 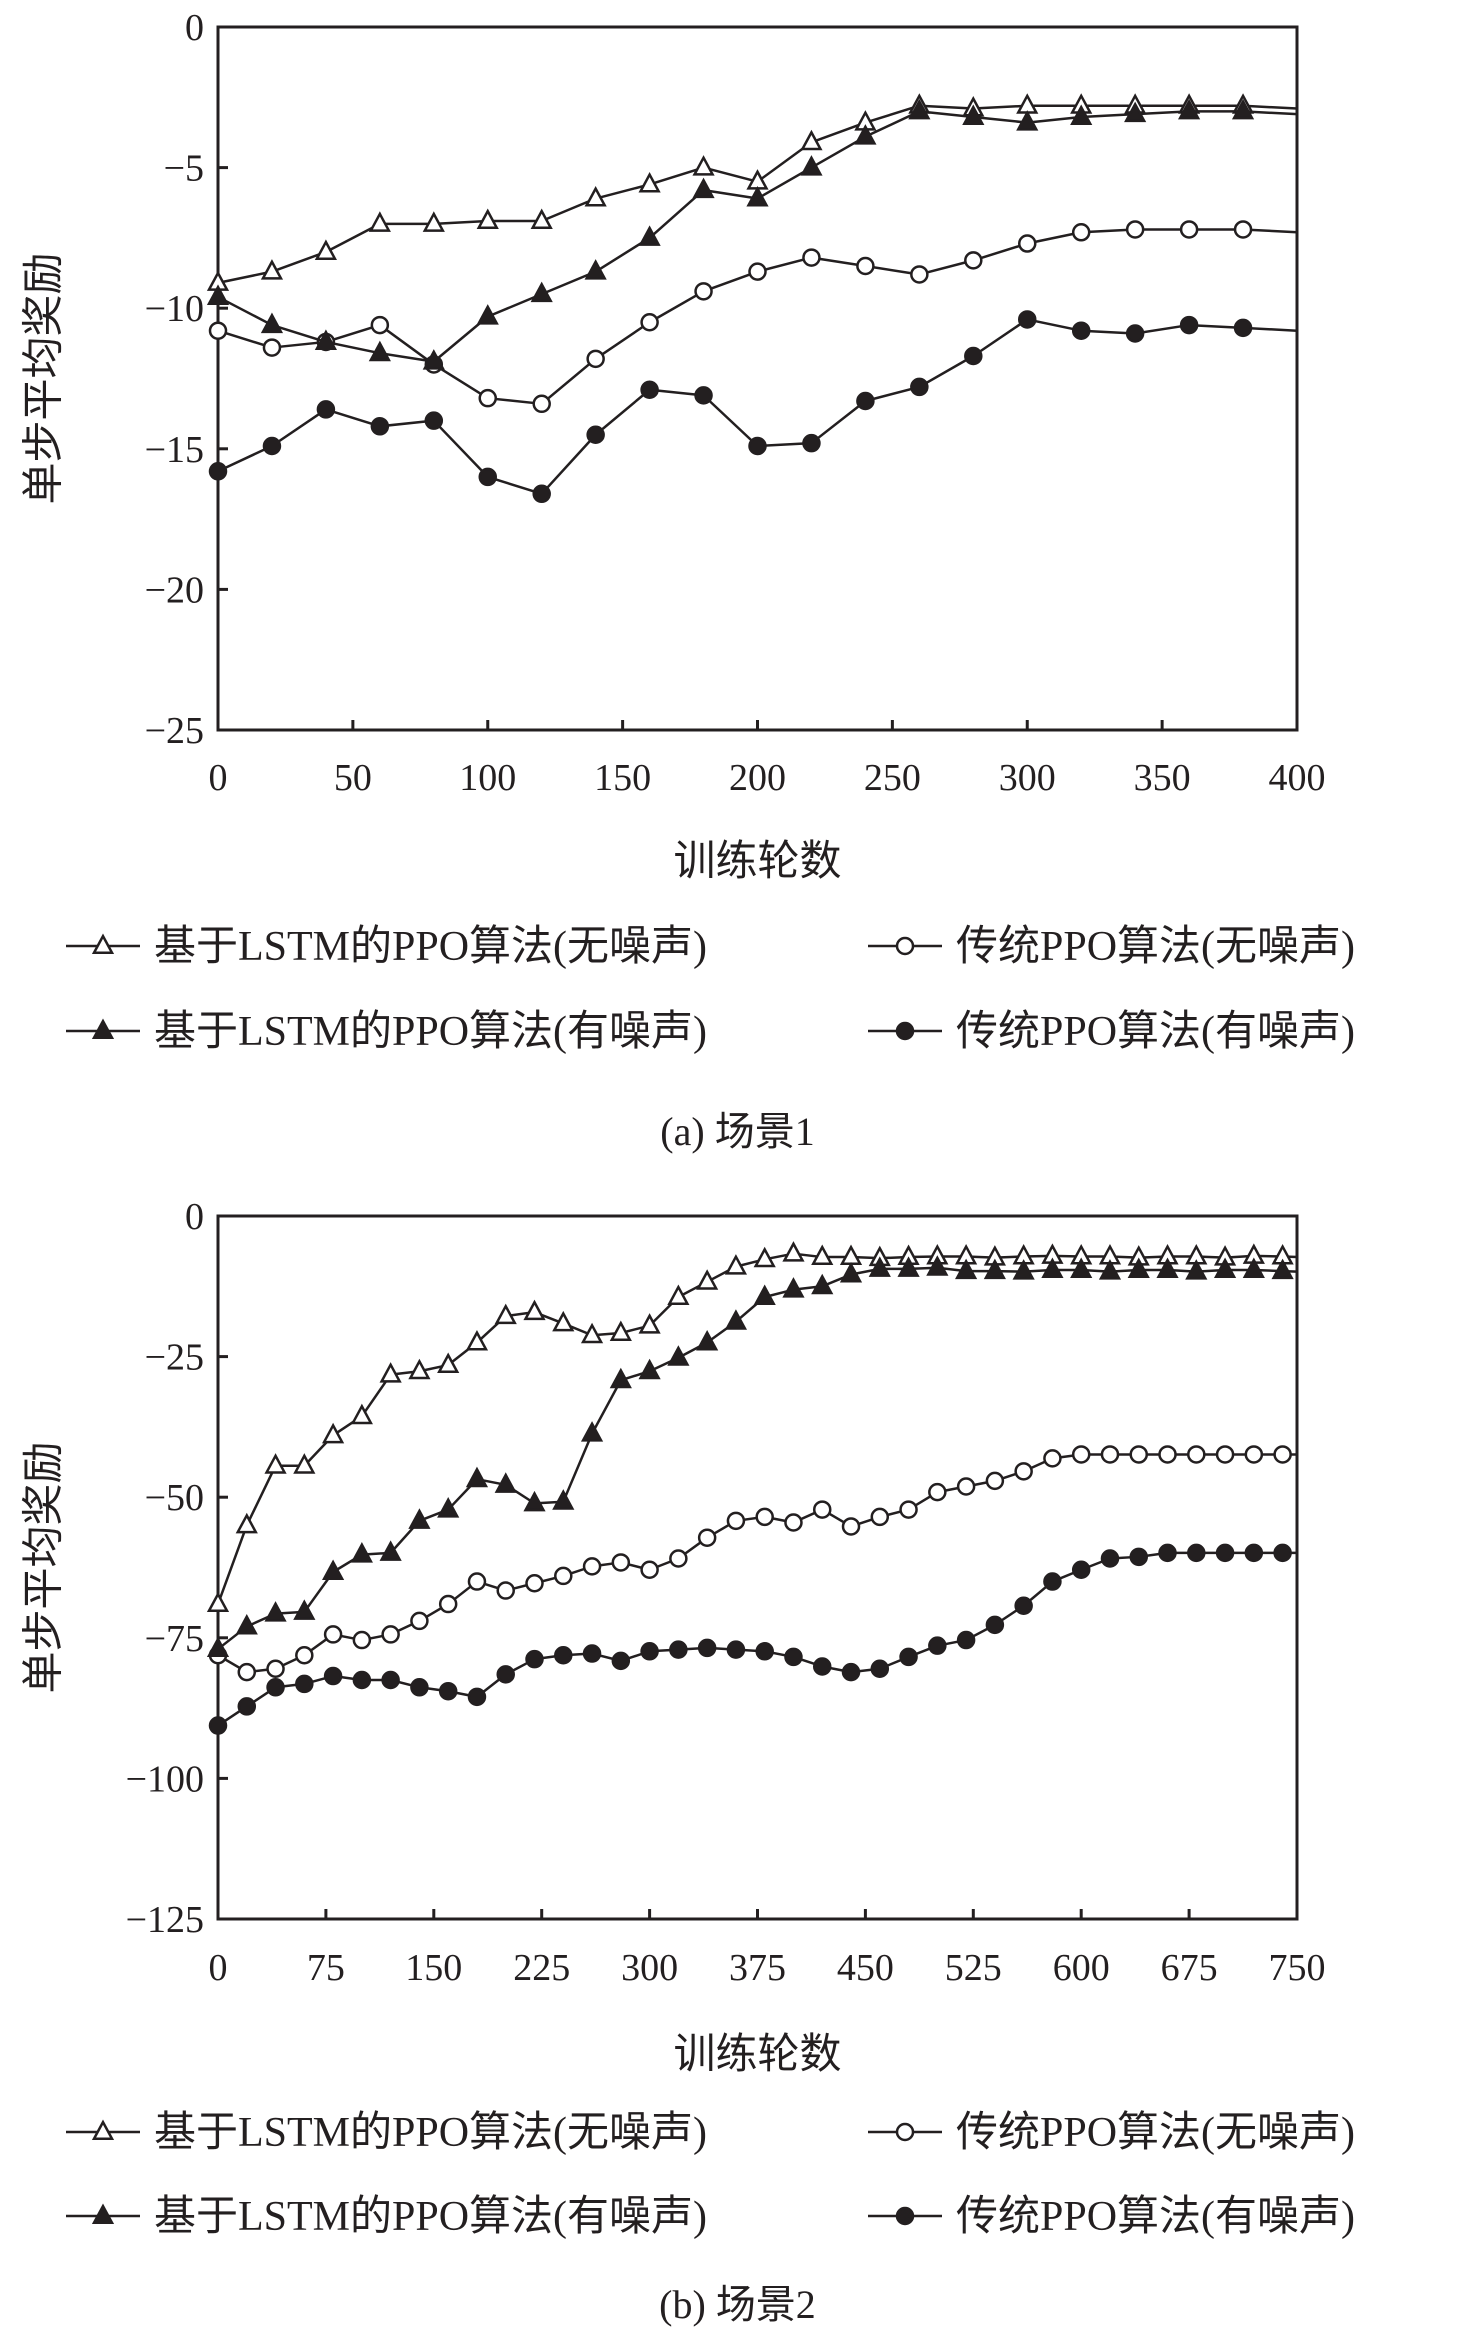 What do you see at coordinates (1297, 778) in the screenshot?
I see `x-tick-label: 400` at bounding box center [1297, 778].